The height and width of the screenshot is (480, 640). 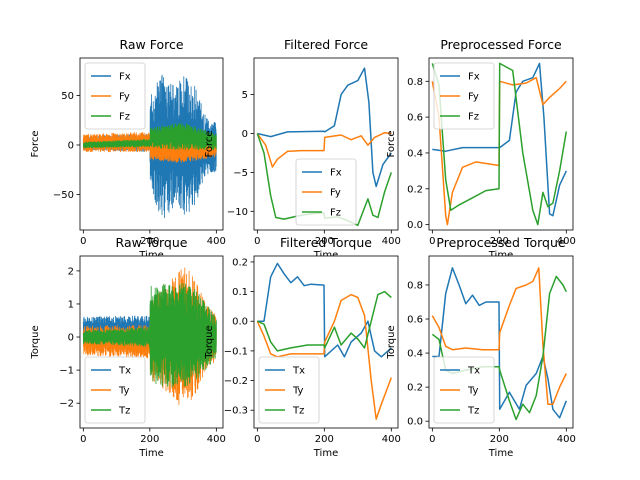 I want to click on y-tick-label: −2, so click(x=66, y=404).